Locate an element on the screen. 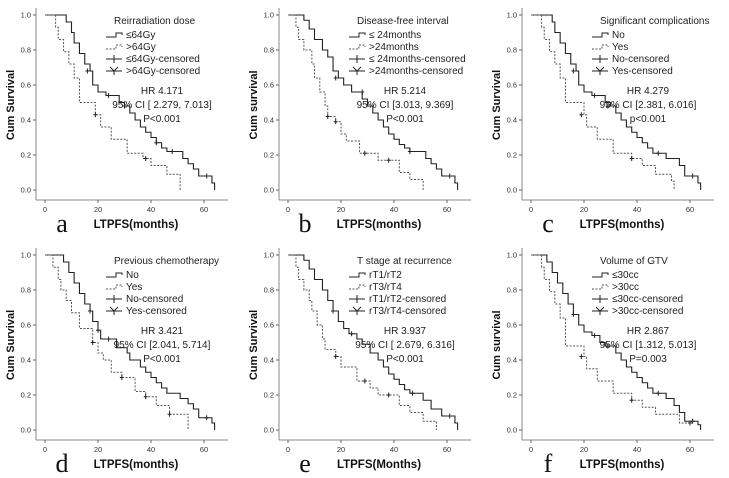  legend-entry: >30cc is located at coordinates (625, 287).